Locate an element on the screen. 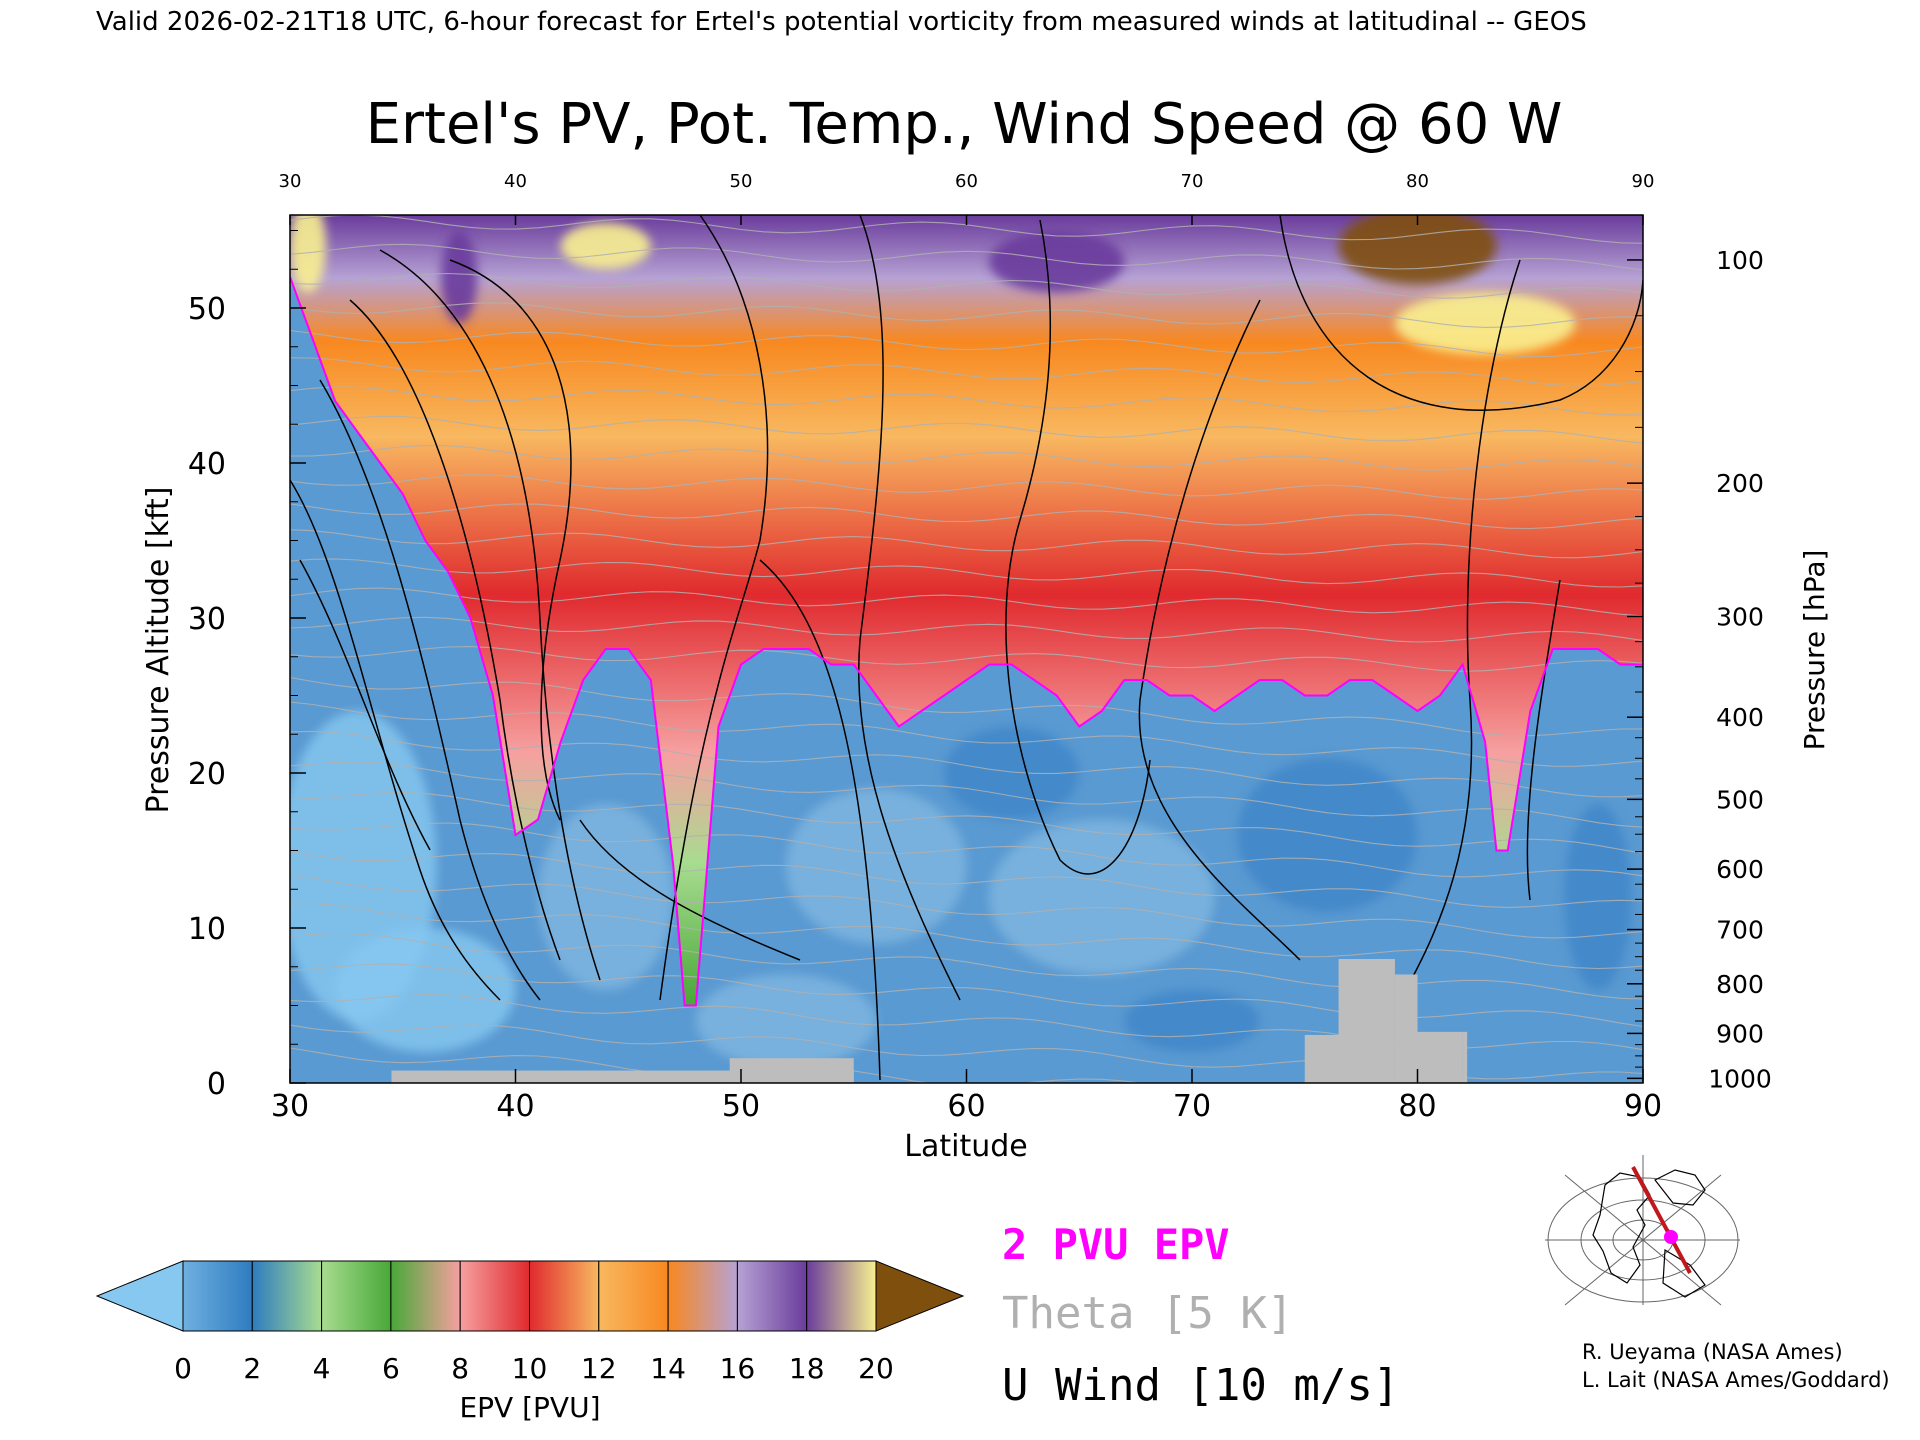 Image resolution: width=1920 pixels, height=1440 pixels. colorbar-tick-label: 14 is located at coordinates (668, 1368).